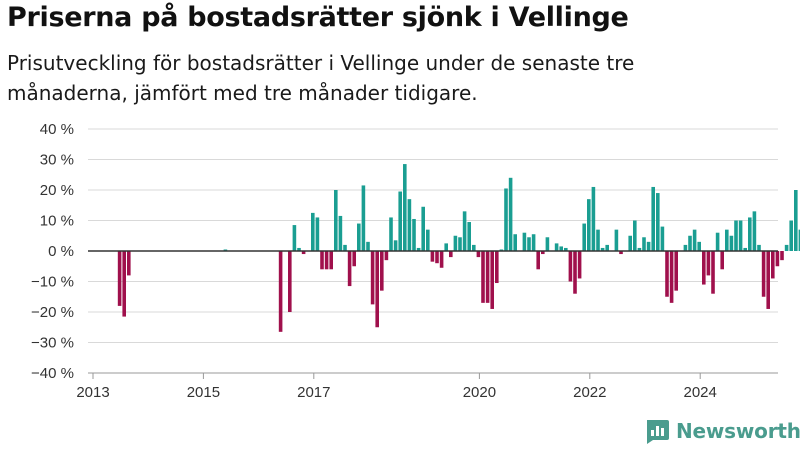 Image resolution: width=800 pixels, height=450 pixels. What do you see at coordinates (57, 160) in the screenshot?
I see `y-tick-label: 30 %` at bounding box center [57, 160].